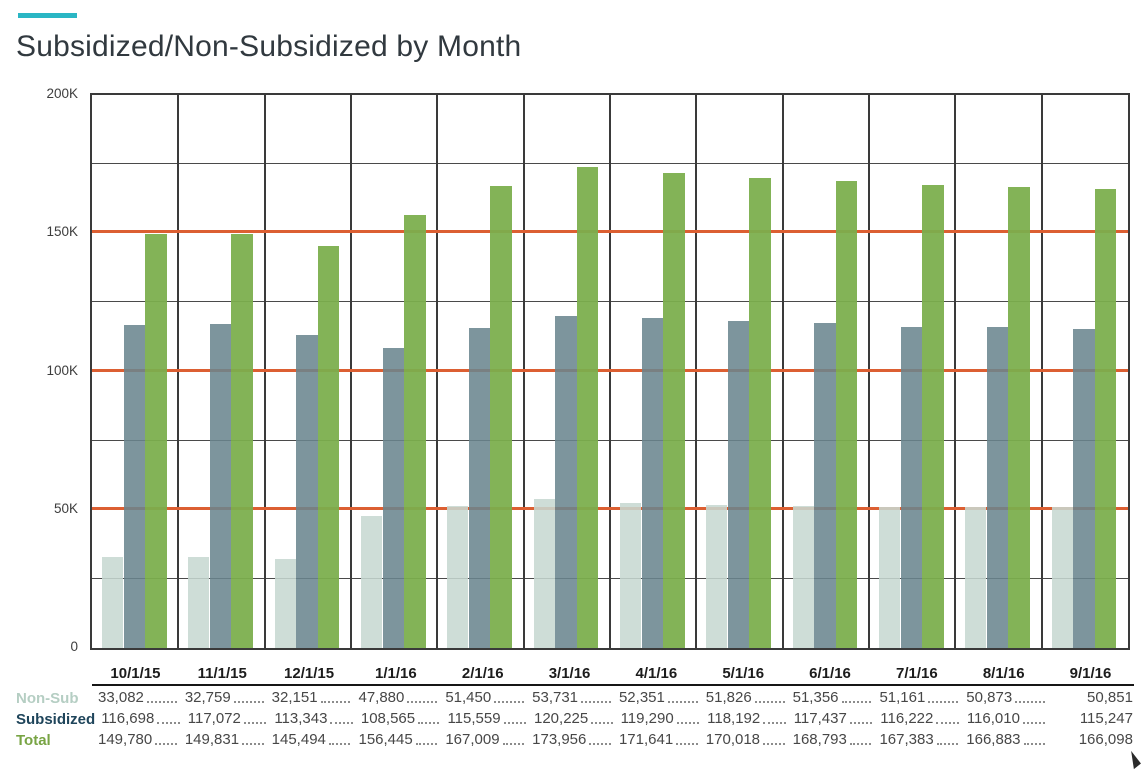 This screenshot has width=1143, height=776. Describe the element at coordinates (656, 673) in the screenshot. I see `month-header: 4/1/16` at that location.